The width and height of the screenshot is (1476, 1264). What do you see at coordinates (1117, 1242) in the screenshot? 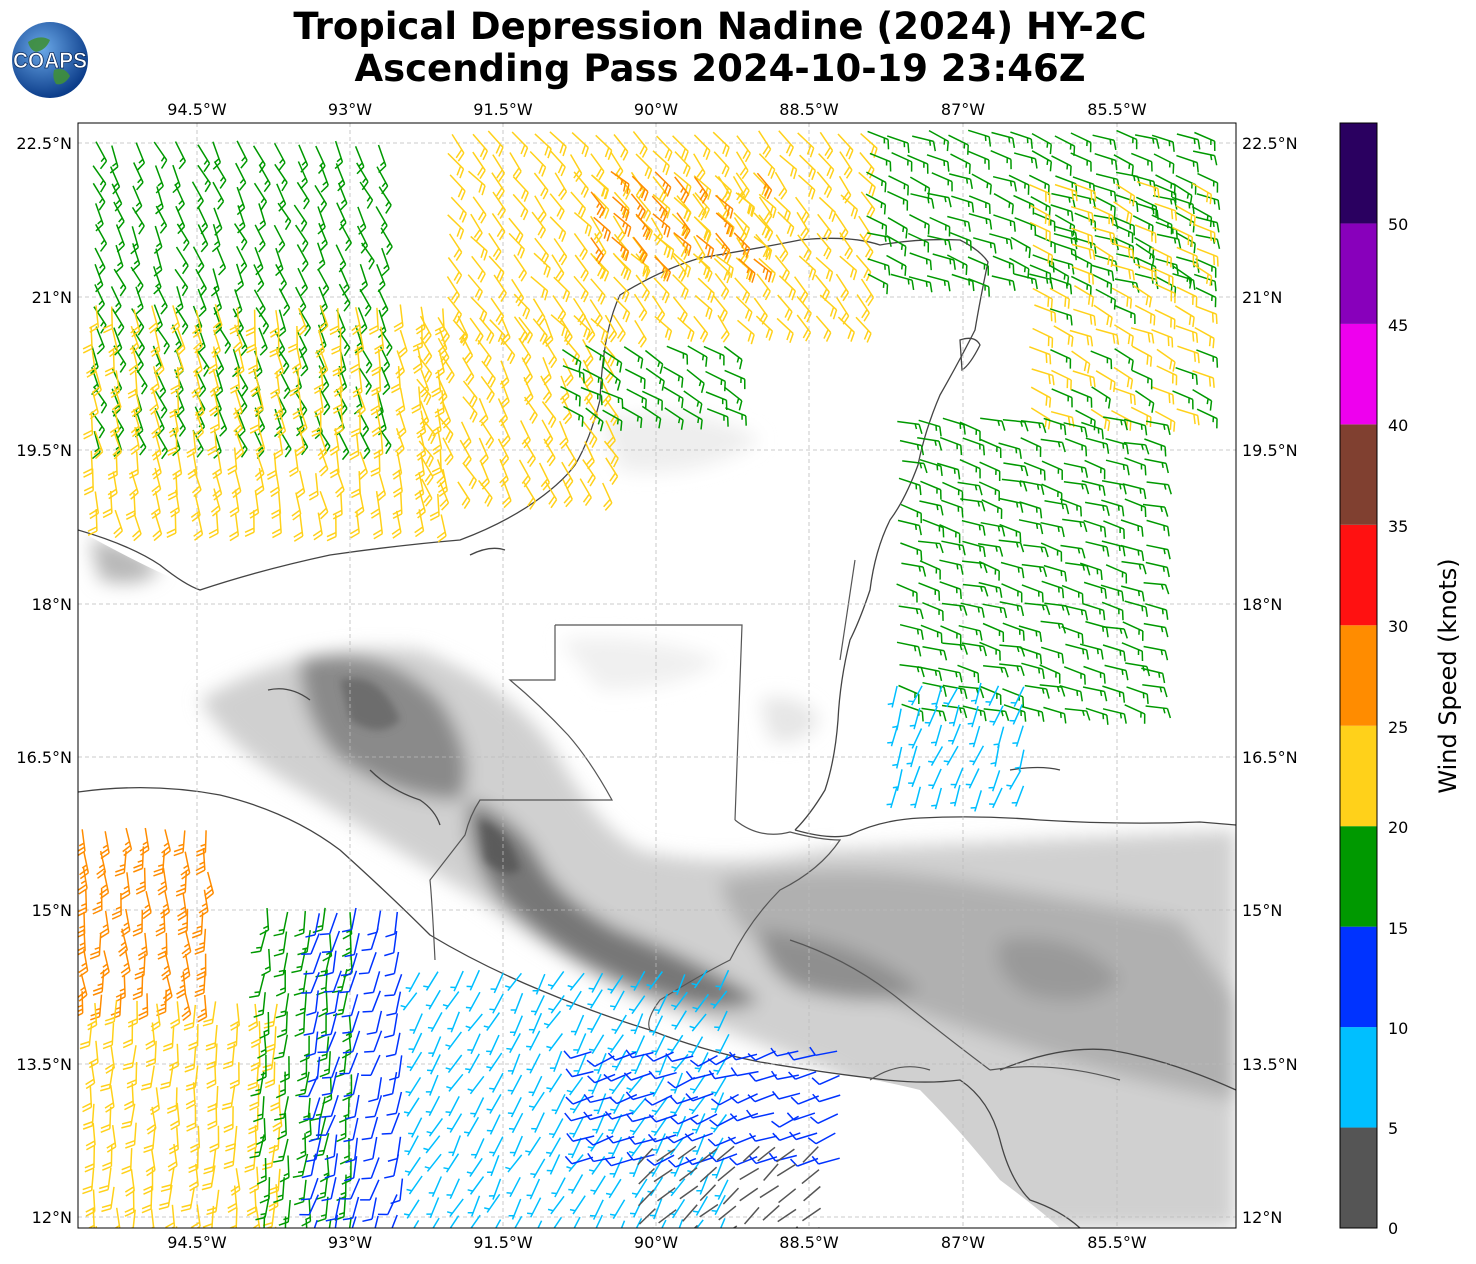
I see `lon-tick-bottom: 85.5°W` at bounding box center [1117, 1242].